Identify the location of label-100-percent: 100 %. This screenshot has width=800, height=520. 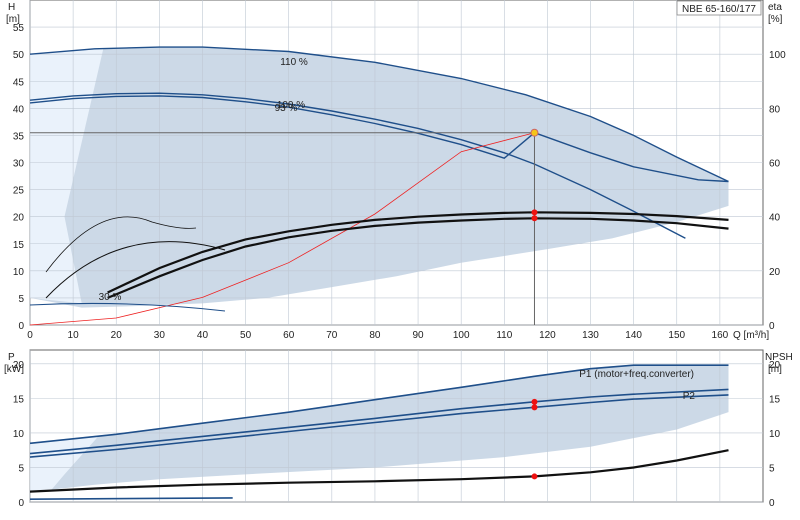
(291, 105).